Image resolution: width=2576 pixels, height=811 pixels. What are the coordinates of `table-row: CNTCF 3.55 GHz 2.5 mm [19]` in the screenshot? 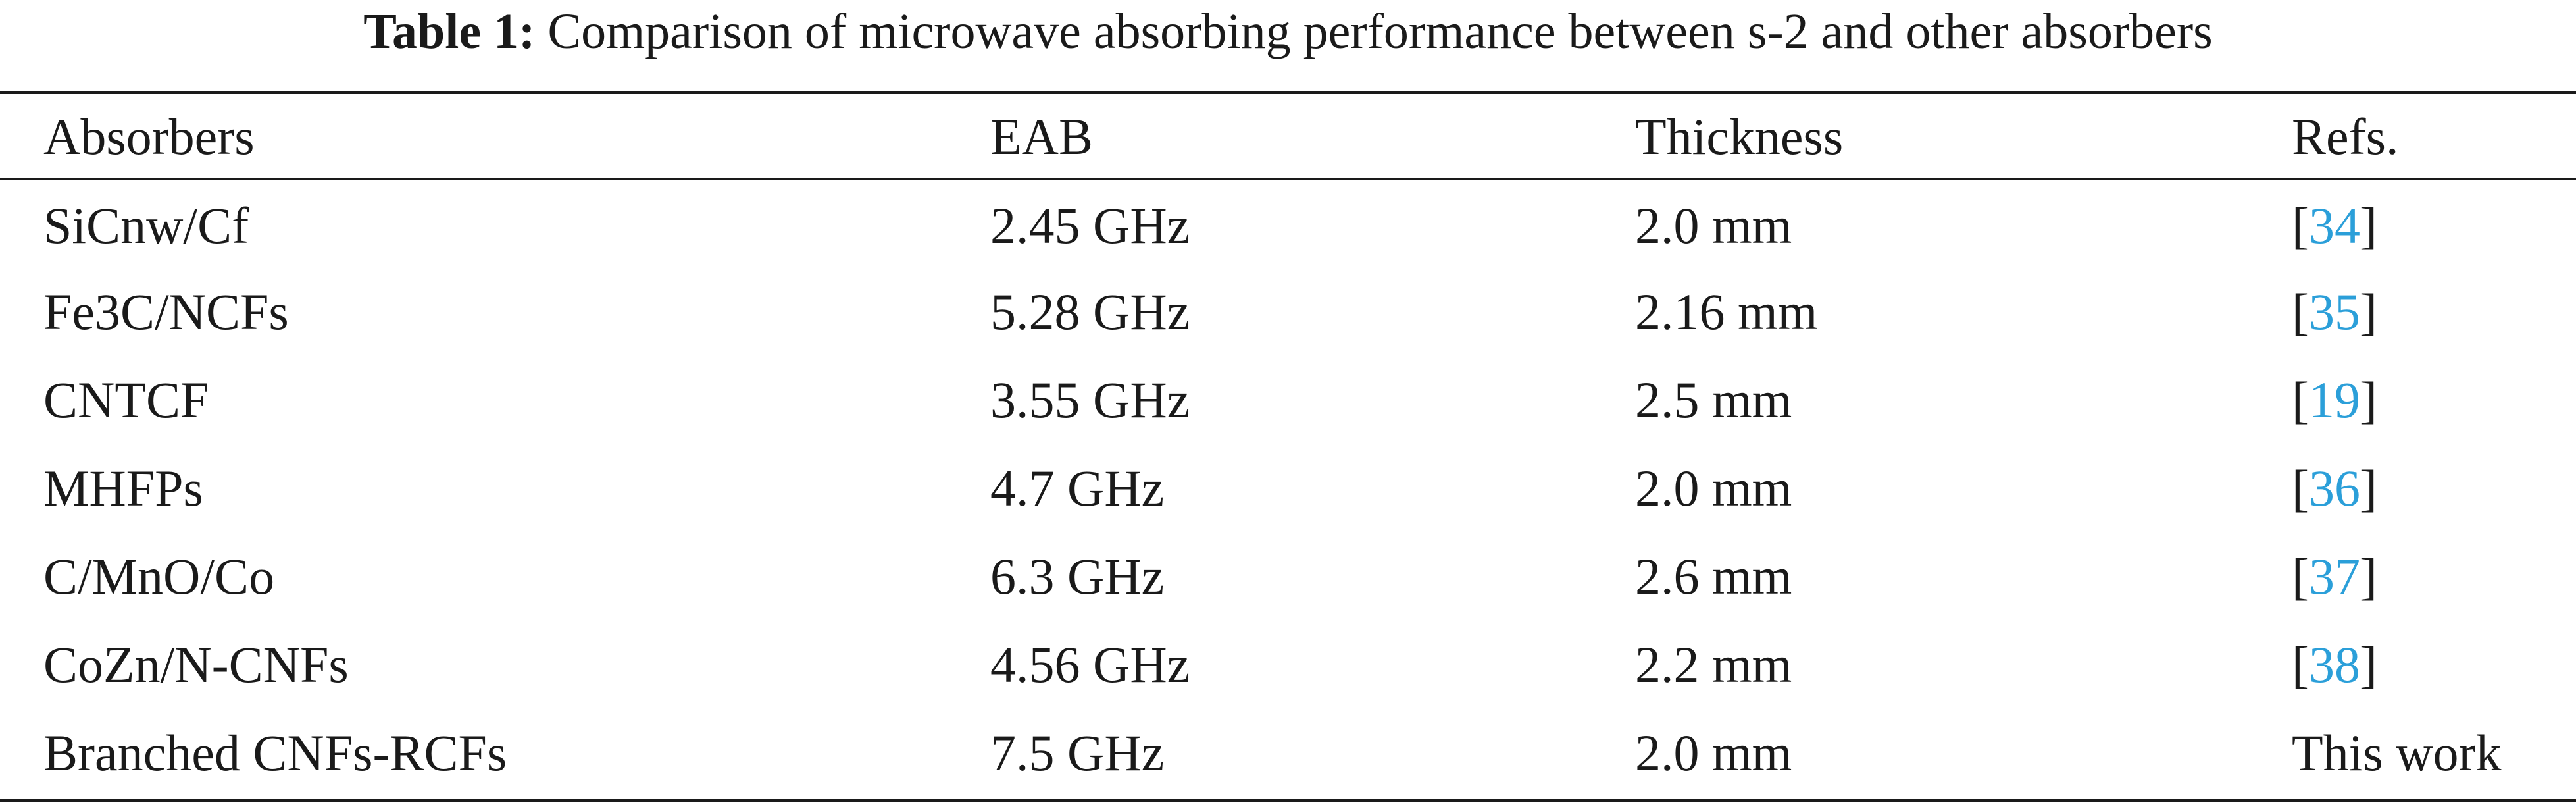 It's located at (1288, 400).